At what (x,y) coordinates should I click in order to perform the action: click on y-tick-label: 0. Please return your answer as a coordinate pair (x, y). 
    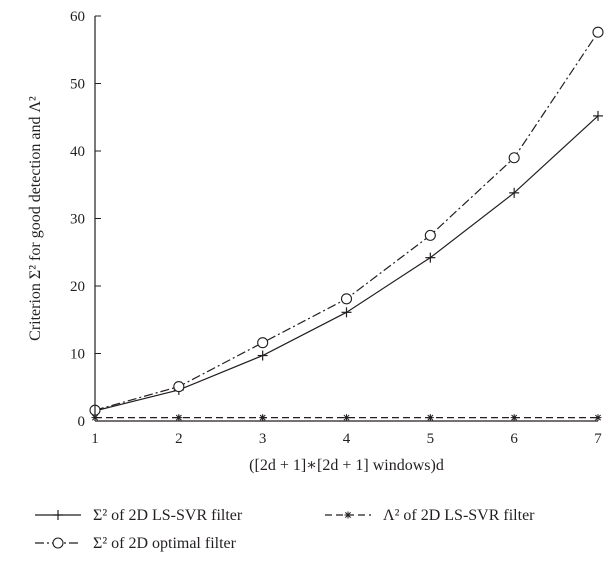
    Looking at the image, I should click on (82, 422).